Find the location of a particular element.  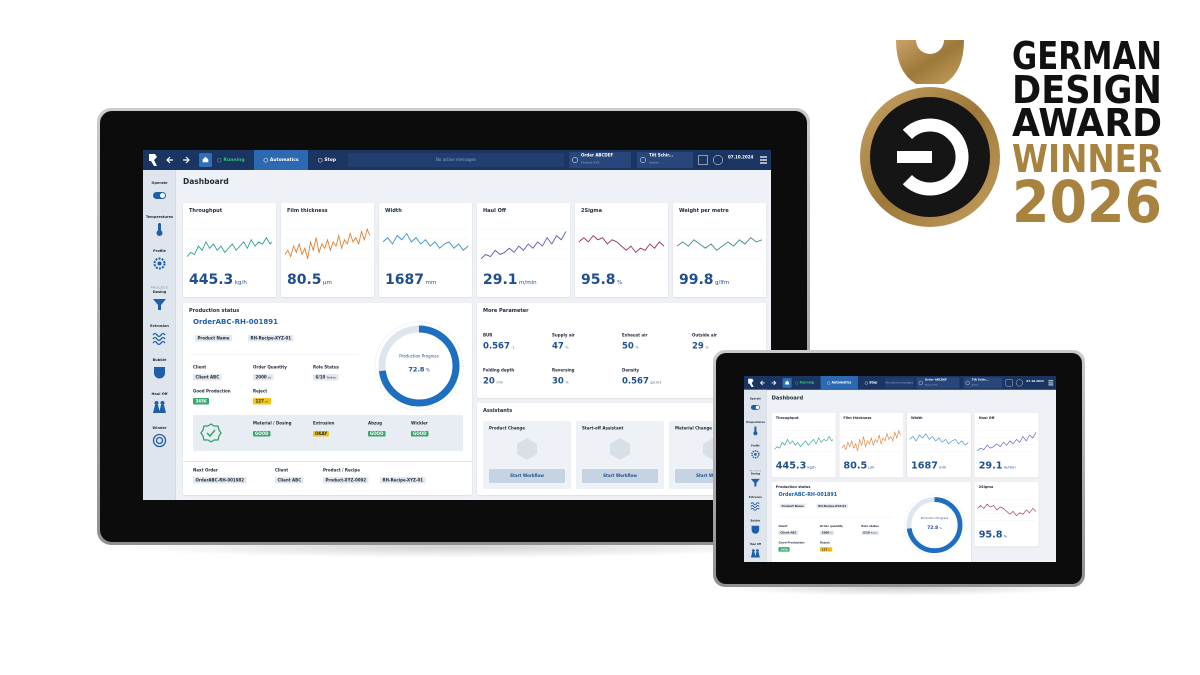

order-icon is located at coordinates (920, 382).